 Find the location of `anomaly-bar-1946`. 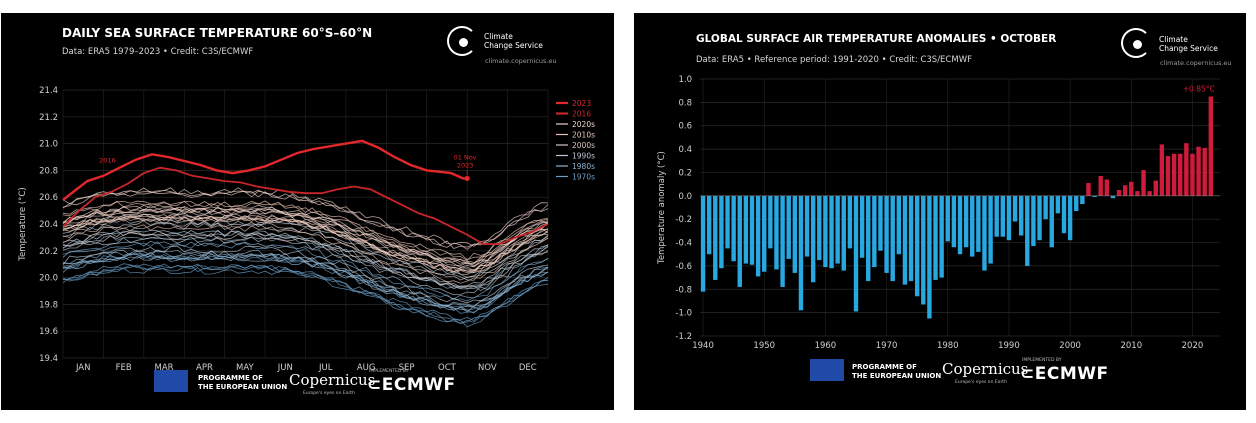

anomaly-bar-1946 is located at coordinates (739, 241).